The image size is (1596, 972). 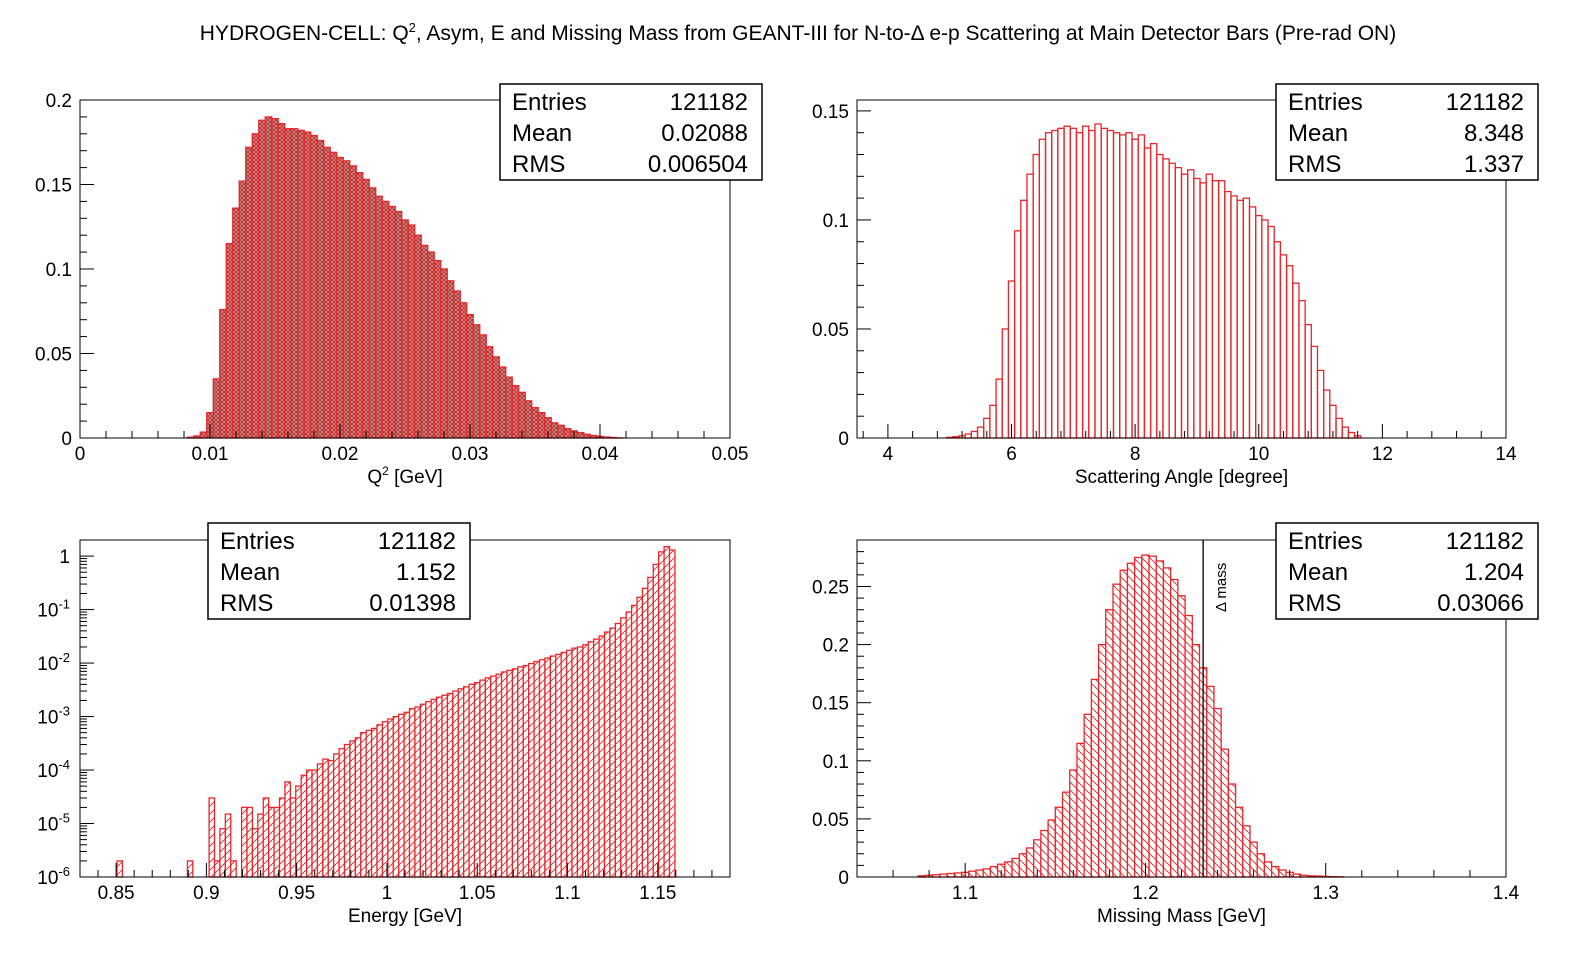 What do you see at coordinates (64, 557) in the screenshot?
I see `y-tick-label: 1` at bounding box center [64, 557].